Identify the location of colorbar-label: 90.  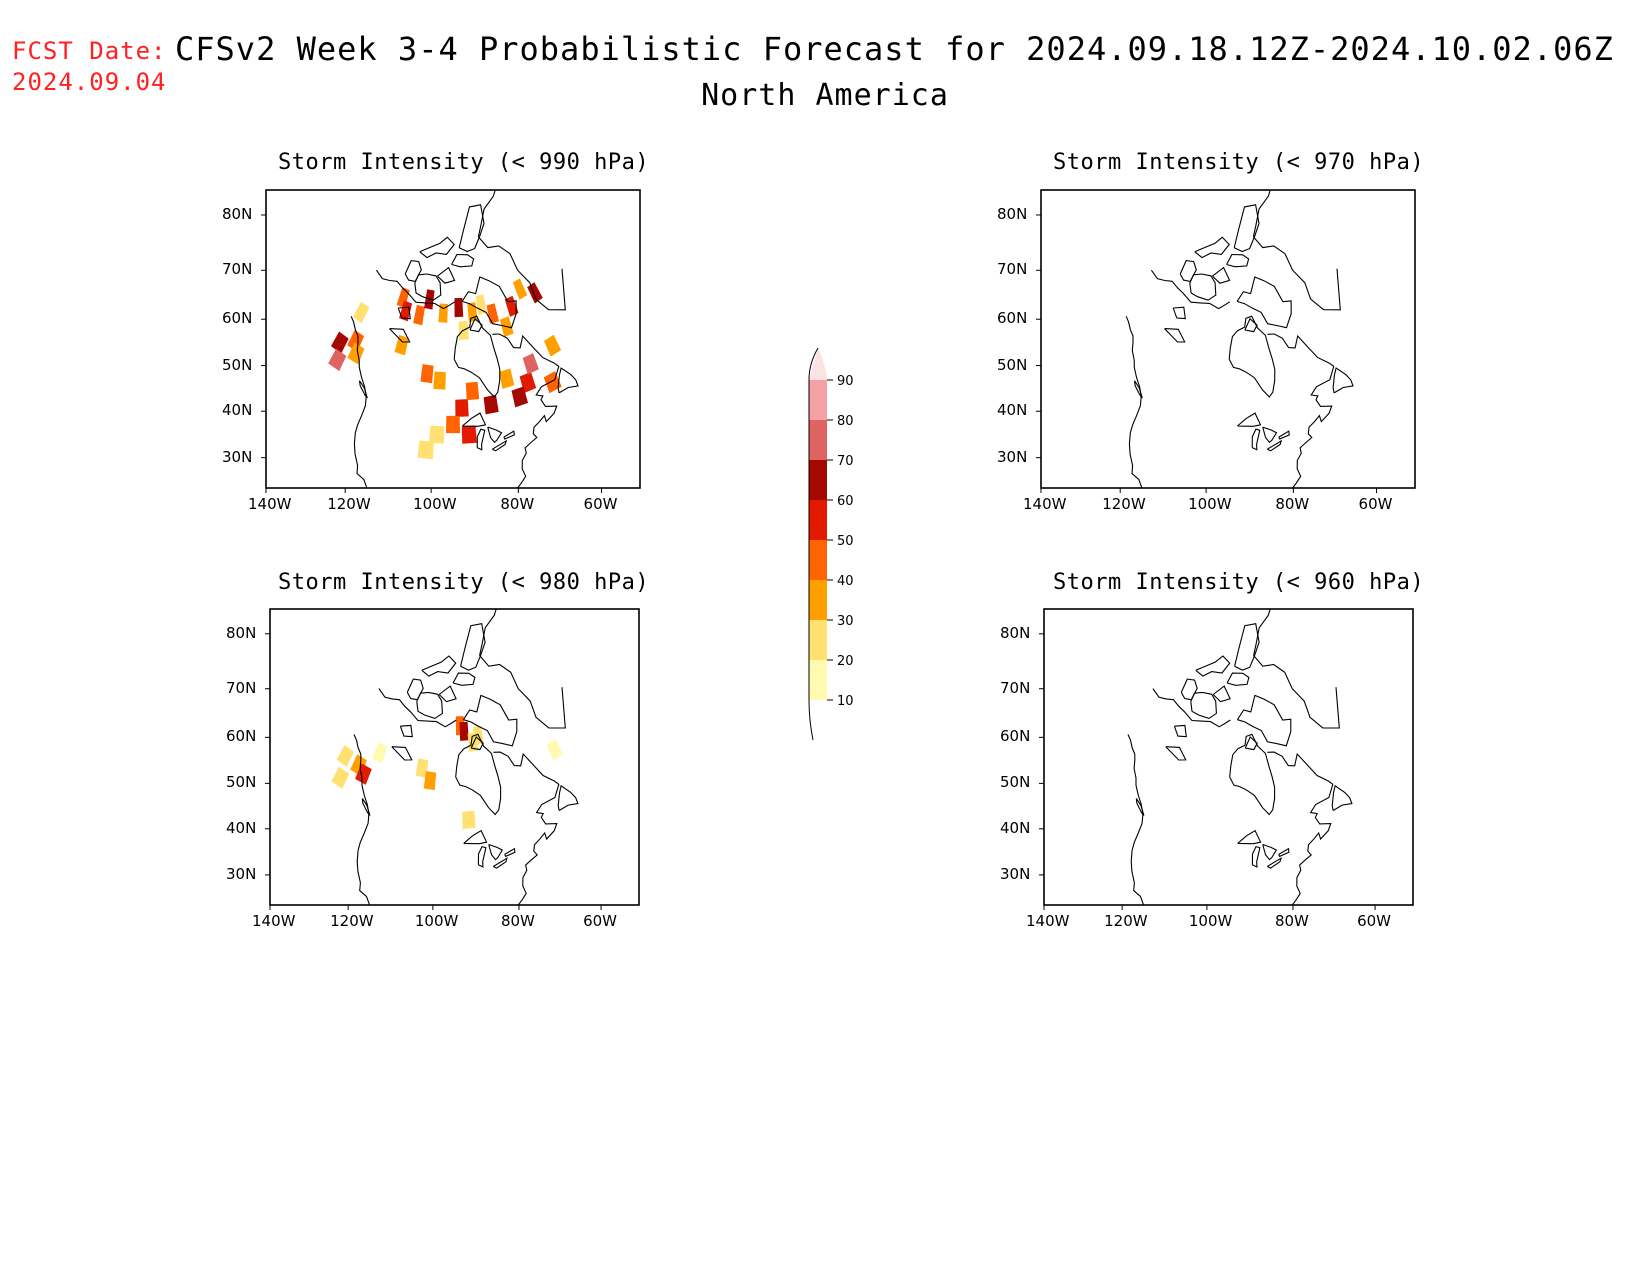
(845, 381).